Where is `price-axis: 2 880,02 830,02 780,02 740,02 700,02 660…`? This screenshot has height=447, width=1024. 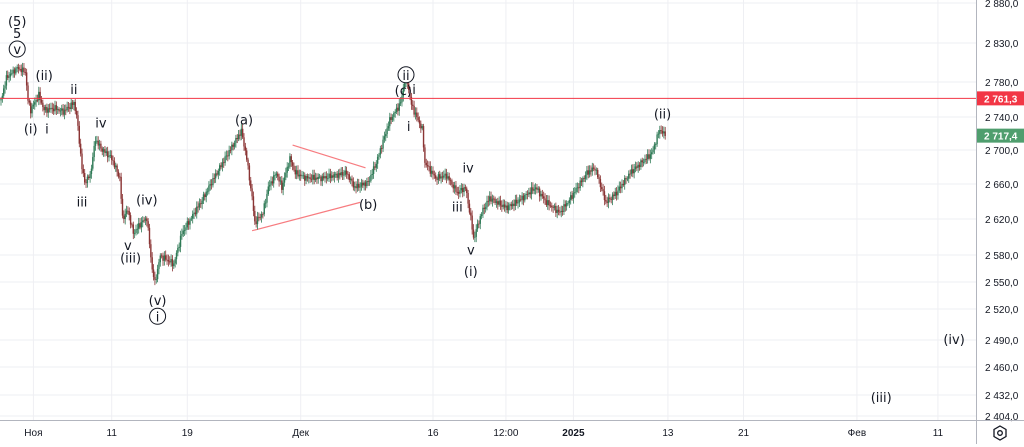 price-axis: 2 880,02 830,02 780,02 740,02 700,02 660… is located at coordinates (1000, 222).